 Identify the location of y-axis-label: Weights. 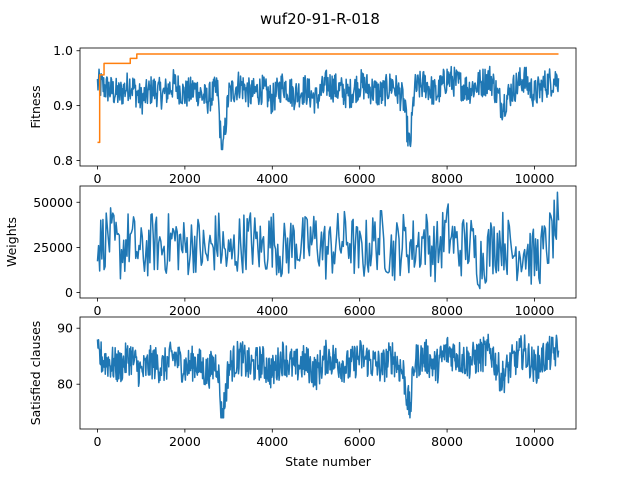
(11, 242).